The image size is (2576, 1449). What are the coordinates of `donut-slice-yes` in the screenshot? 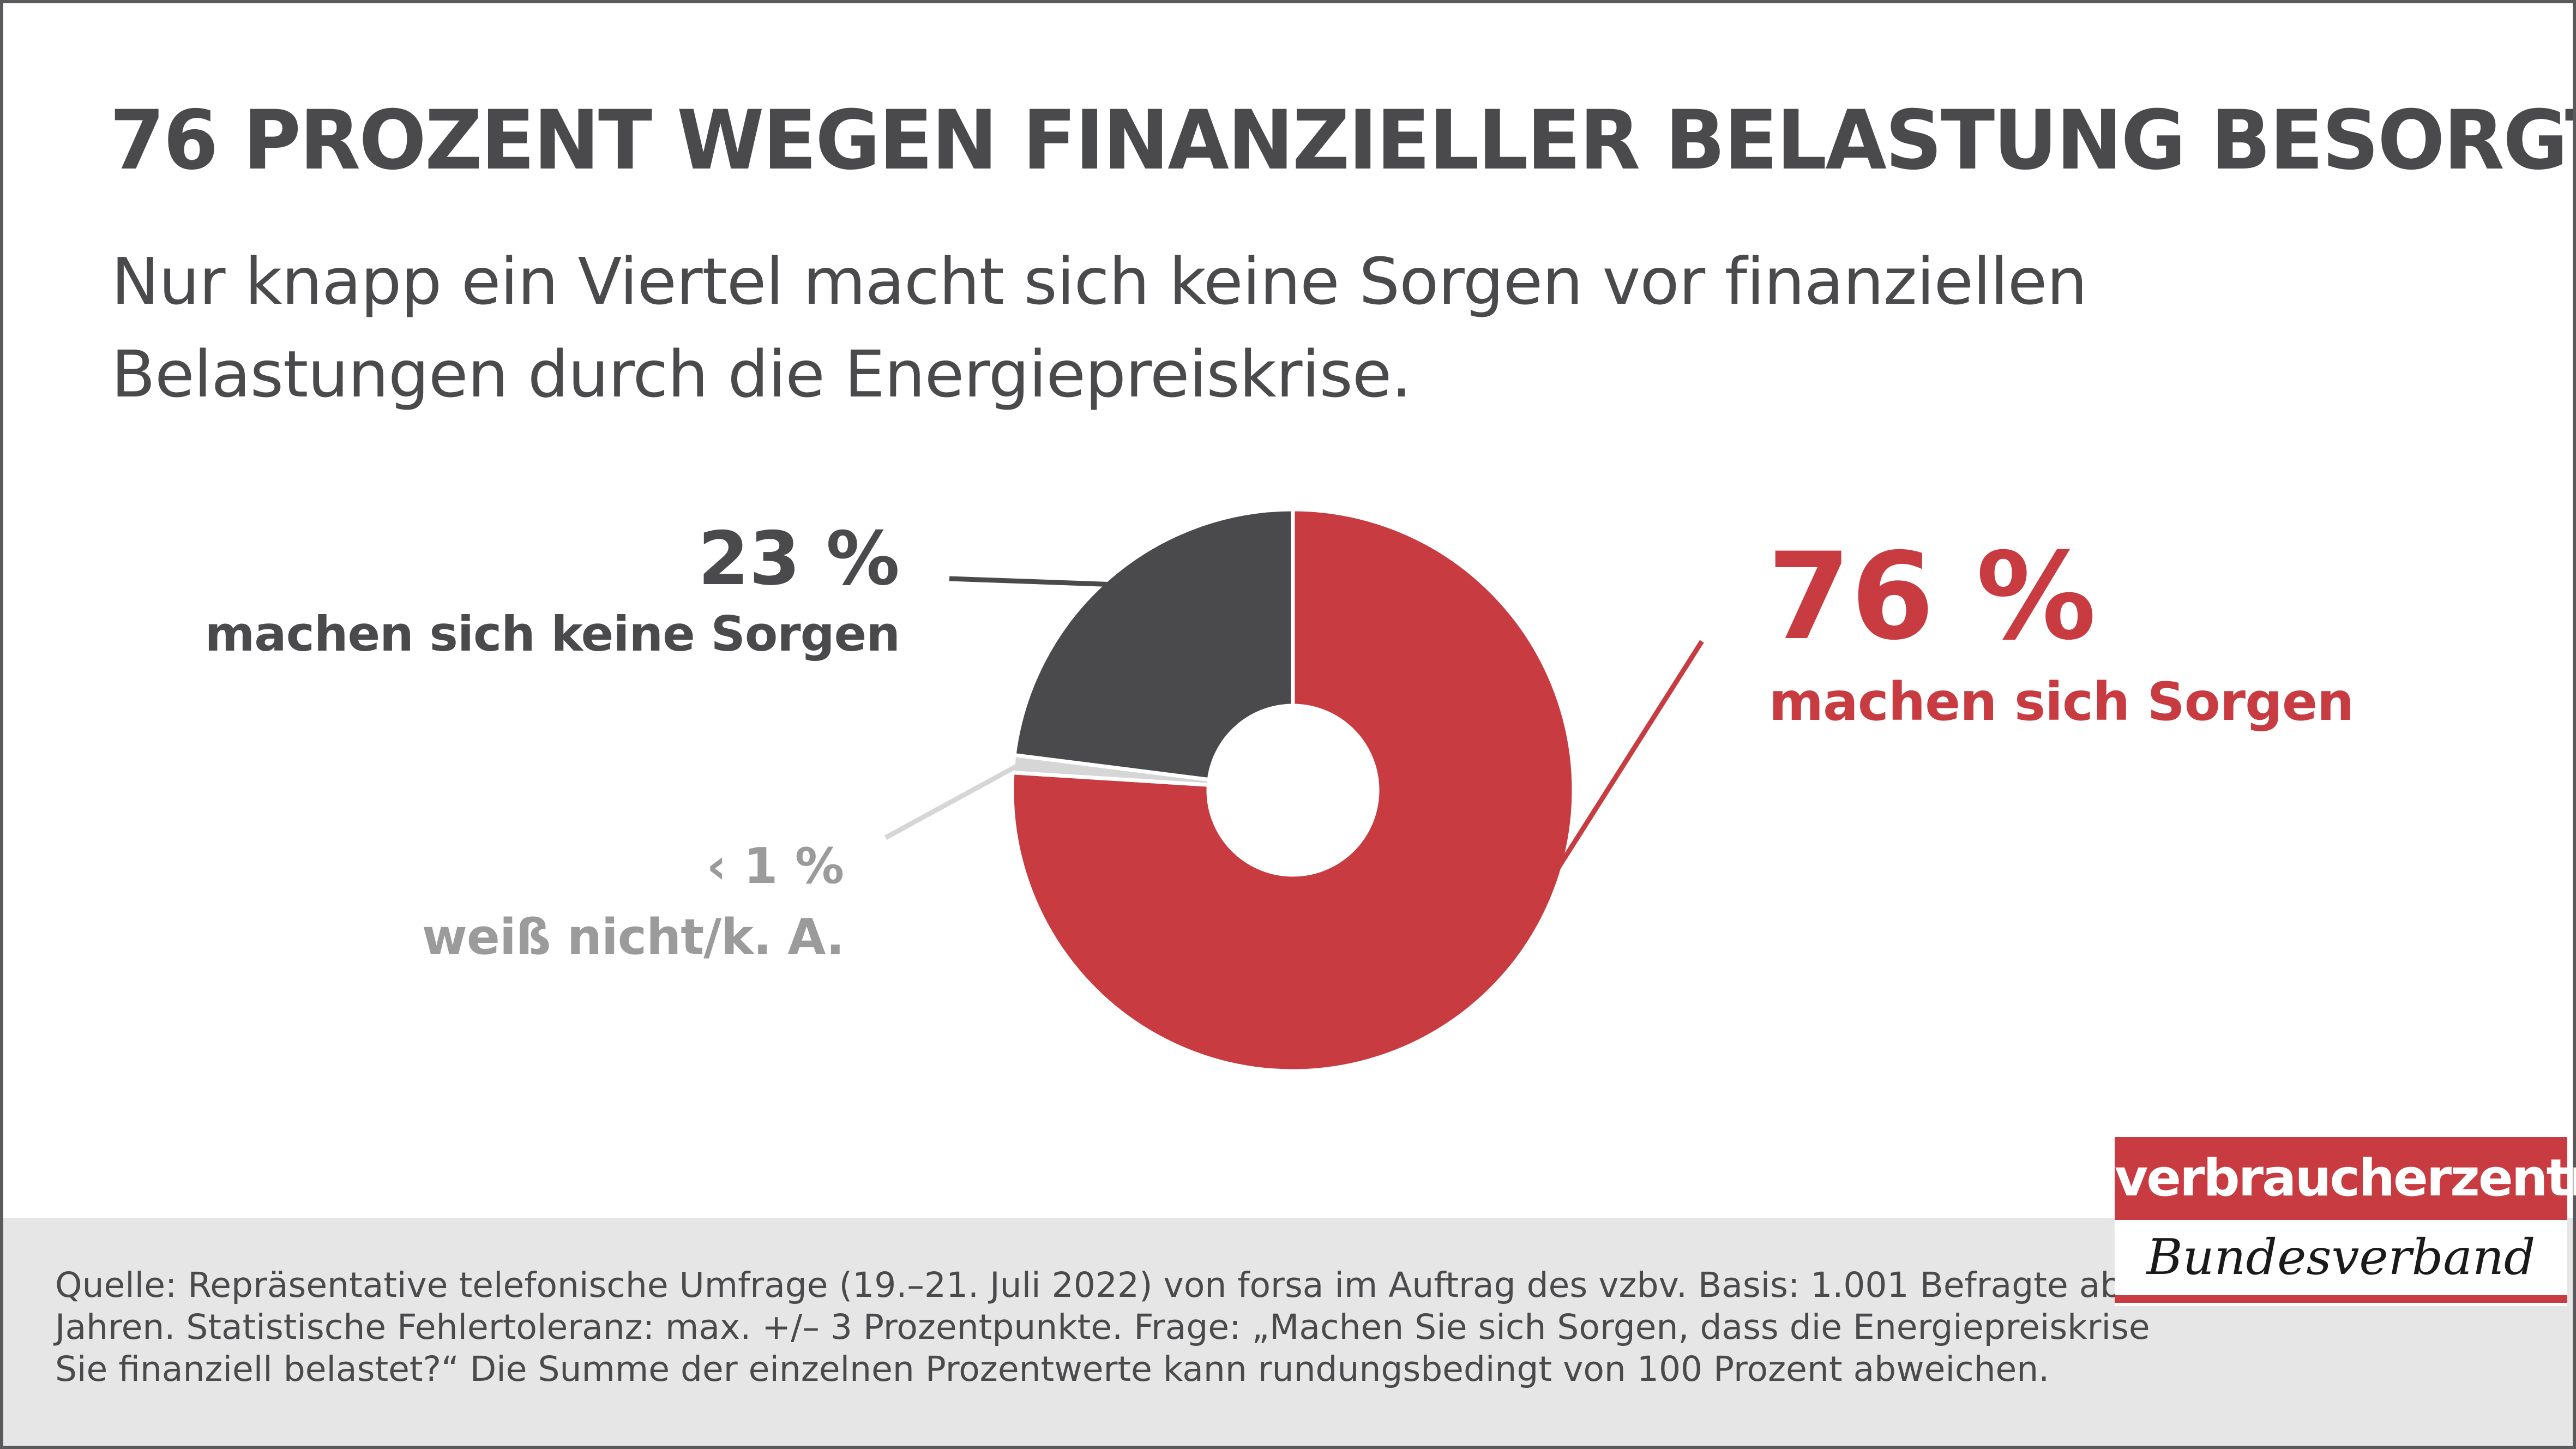 It's located at (1293, 790).